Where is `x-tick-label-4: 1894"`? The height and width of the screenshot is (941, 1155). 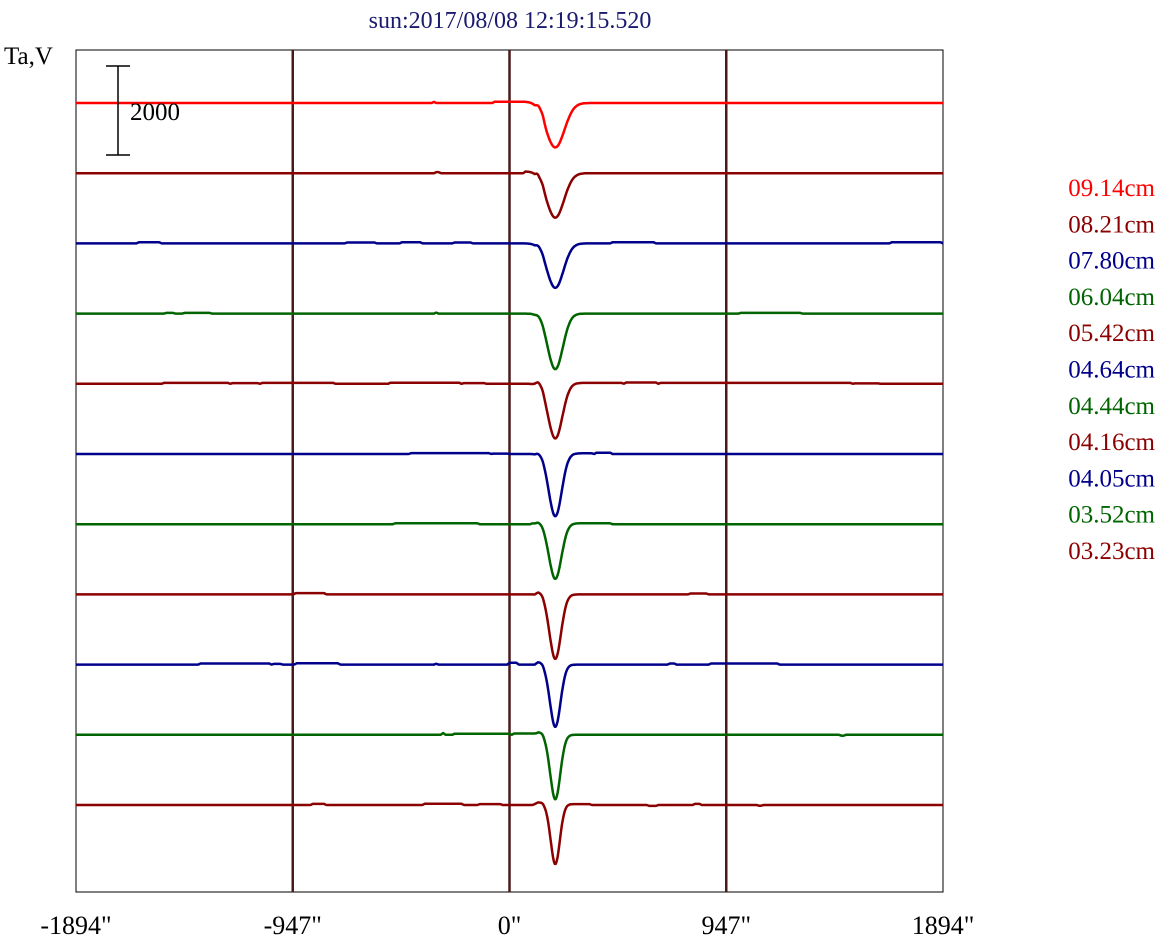 x-tick-label-4: 1894" is located at coordinates (943, 925).